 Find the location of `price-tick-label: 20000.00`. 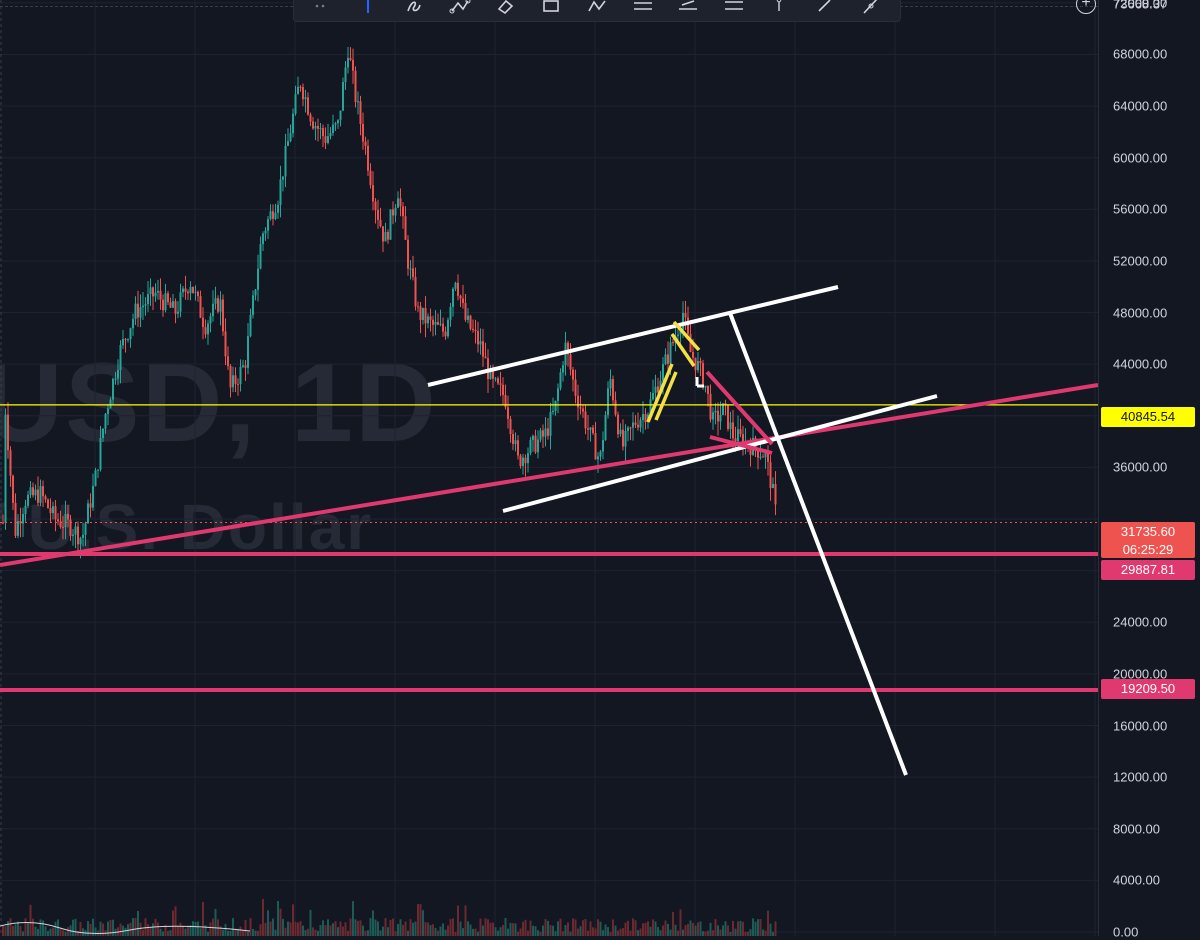

price-tick-label: 20000.00 is located at coordinates (1140, 674).